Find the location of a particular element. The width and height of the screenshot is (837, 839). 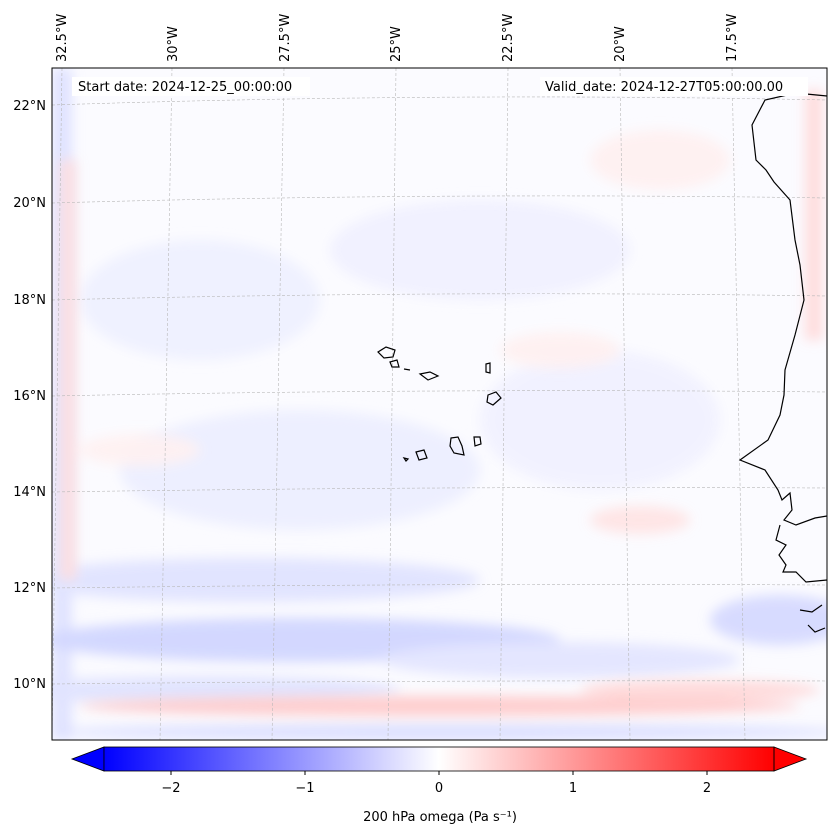

lon-label-20w: 20°W is located at coordinates (620, 44).